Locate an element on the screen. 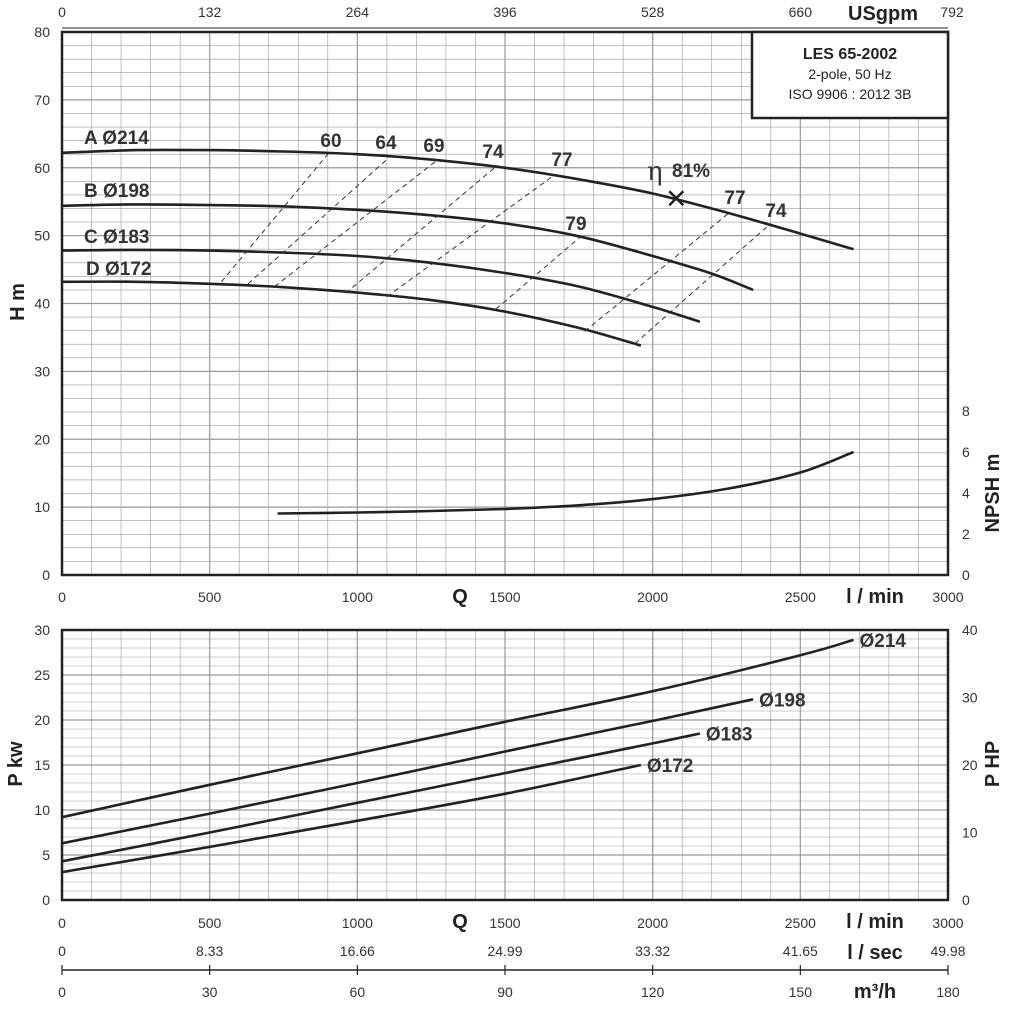 This screenshot has width=1011, height=1017. head-y-tick: 20 is located at coordinates (42, 439).